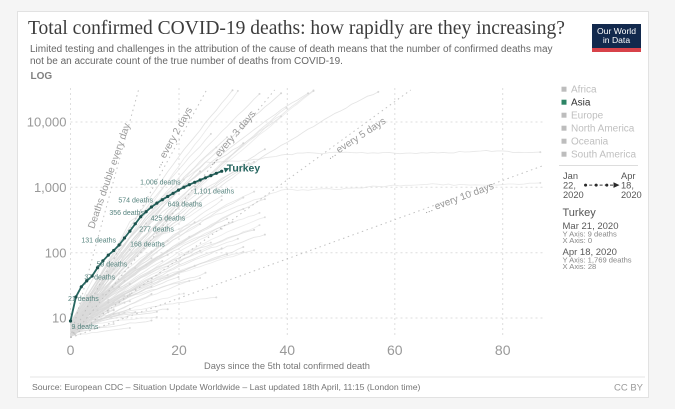  I want to click on svg-text: 60, so click(395, 350).